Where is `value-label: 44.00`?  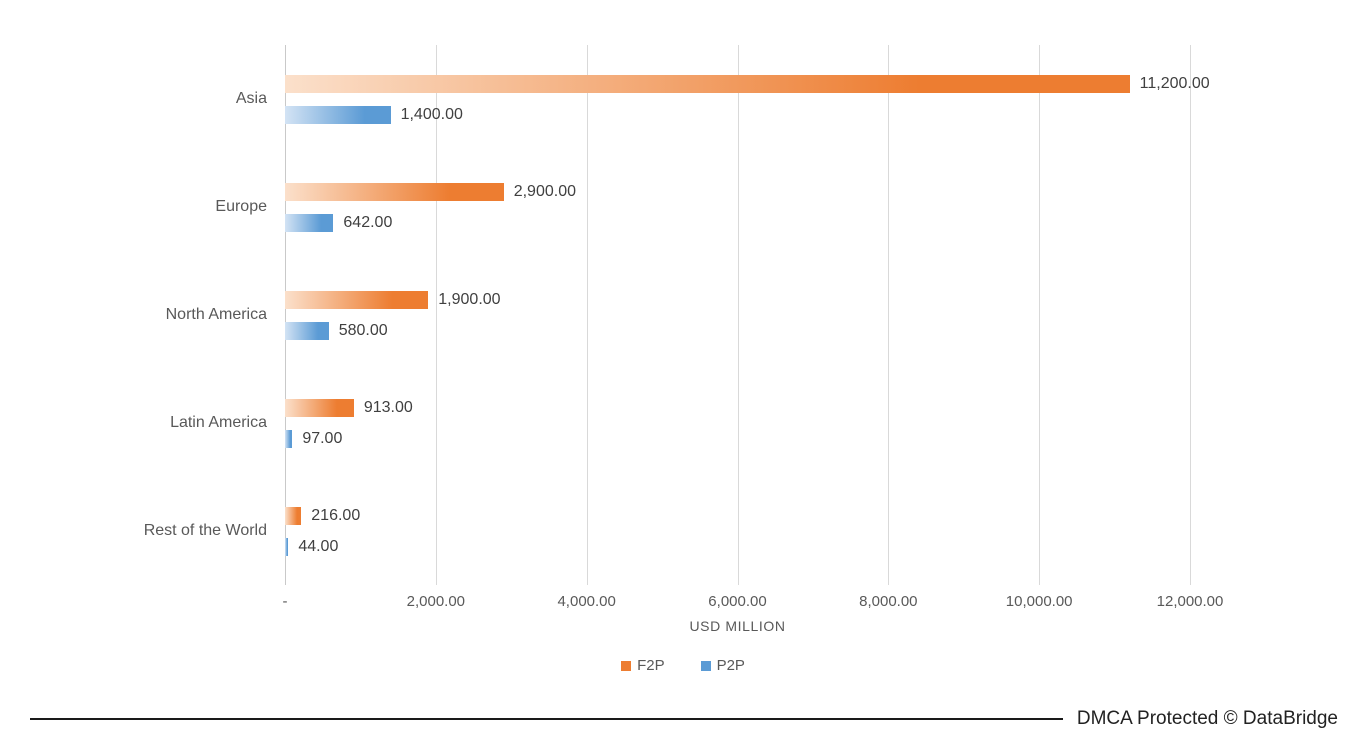 value-label: 44.00 is located at coordinates (318, 546).